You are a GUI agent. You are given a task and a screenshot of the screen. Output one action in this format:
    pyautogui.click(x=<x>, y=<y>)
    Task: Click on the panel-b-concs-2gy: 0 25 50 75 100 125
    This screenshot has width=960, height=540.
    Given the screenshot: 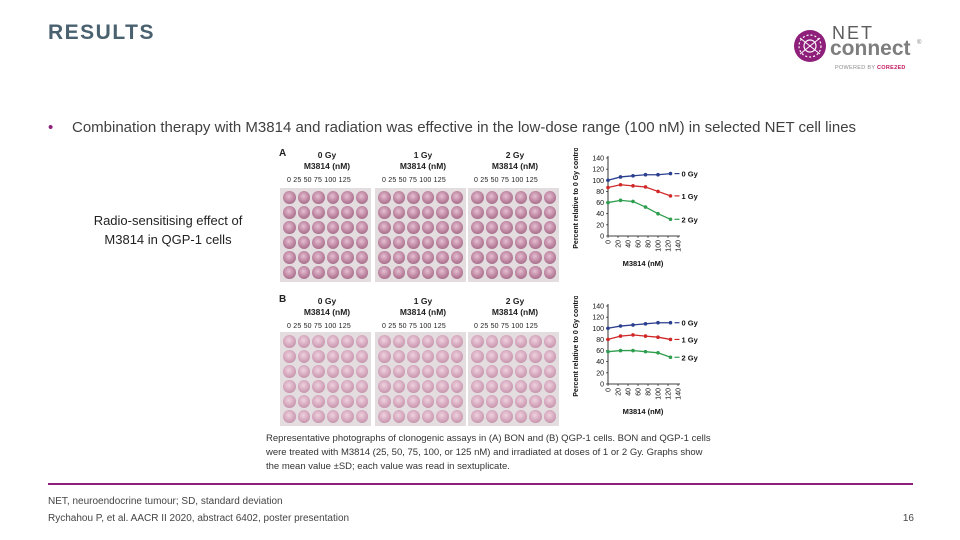 What is the action you would take?
    pyautogui.click(x=506, y=326)
    